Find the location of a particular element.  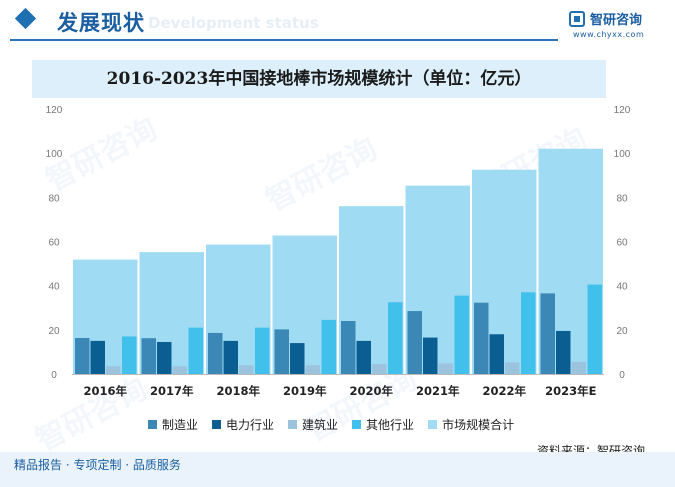

legend-label: 市场规模合计 is located at coordinates (478, 424).